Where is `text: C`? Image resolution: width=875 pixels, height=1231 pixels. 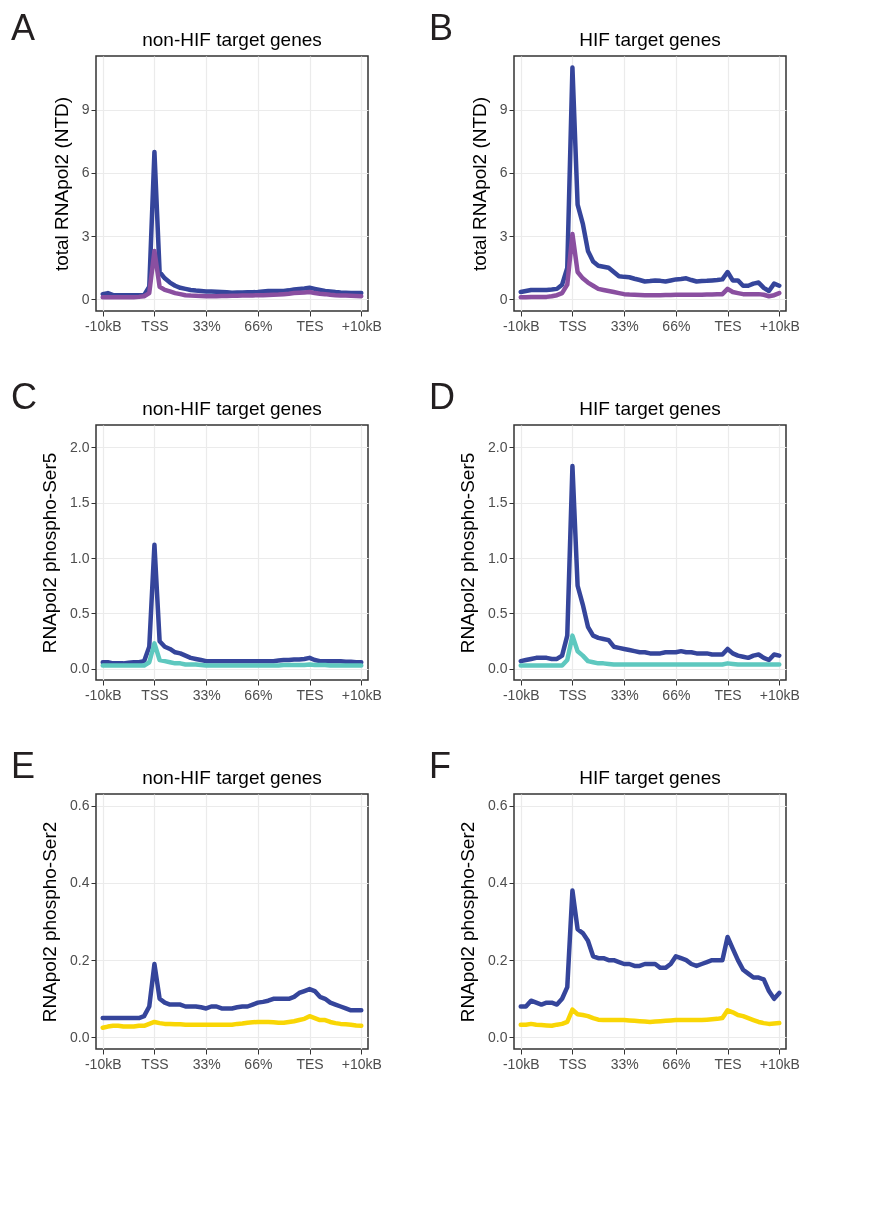
text: C is located at coordinates (24, 396).